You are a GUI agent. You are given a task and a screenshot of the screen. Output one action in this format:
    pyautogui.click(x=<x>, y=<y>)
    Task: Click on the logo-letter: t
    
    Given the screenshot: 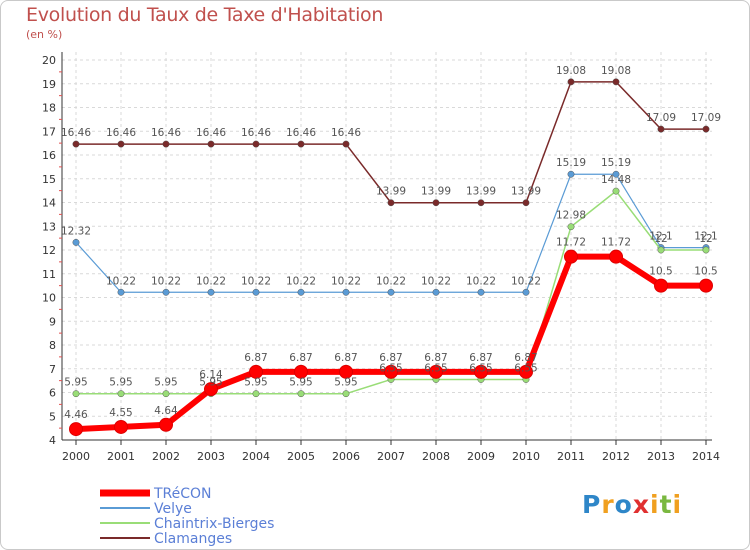 What is the action you would take?
    pyautogui.click(x=666, y=504)
    